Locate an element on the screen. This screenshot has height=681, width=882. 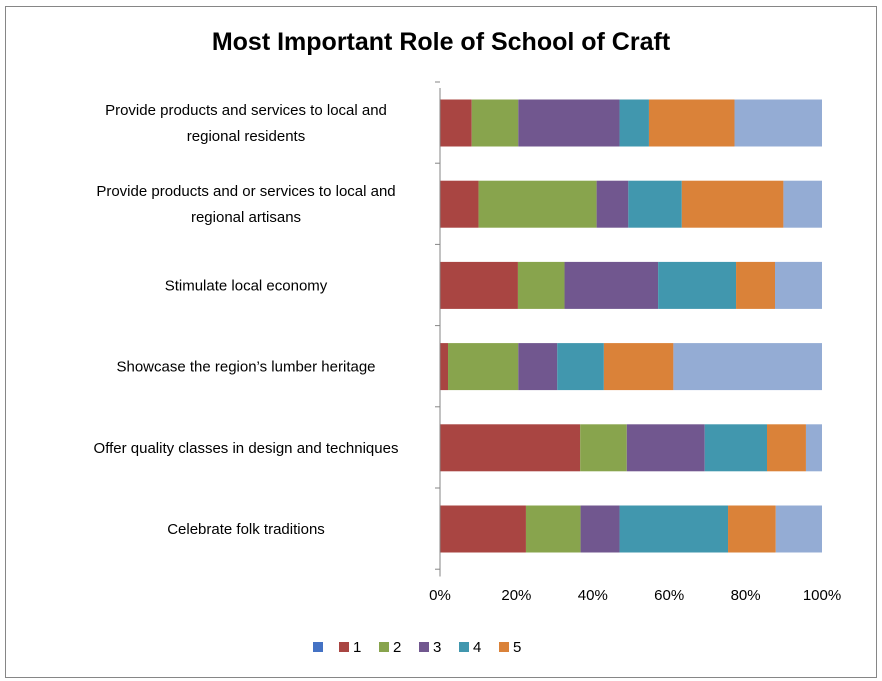
legend: 1 2 3 4 5 is located at coordinates (417, 647).